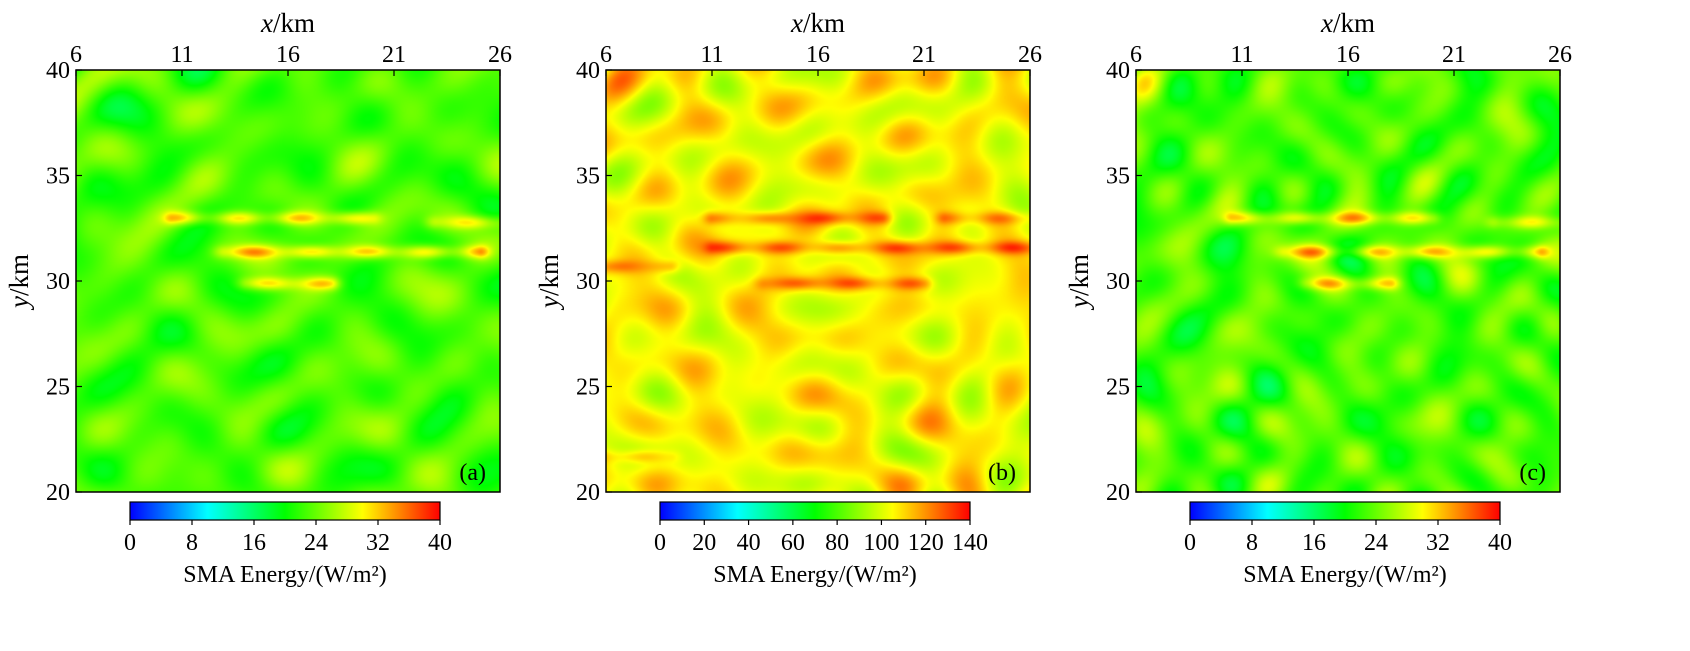 The width and height of the screenshot is (1690, 651). Describe the element at coordinates (1079, 282) in the screenshot. I see `y-axis-title-c: y/km` at that location.